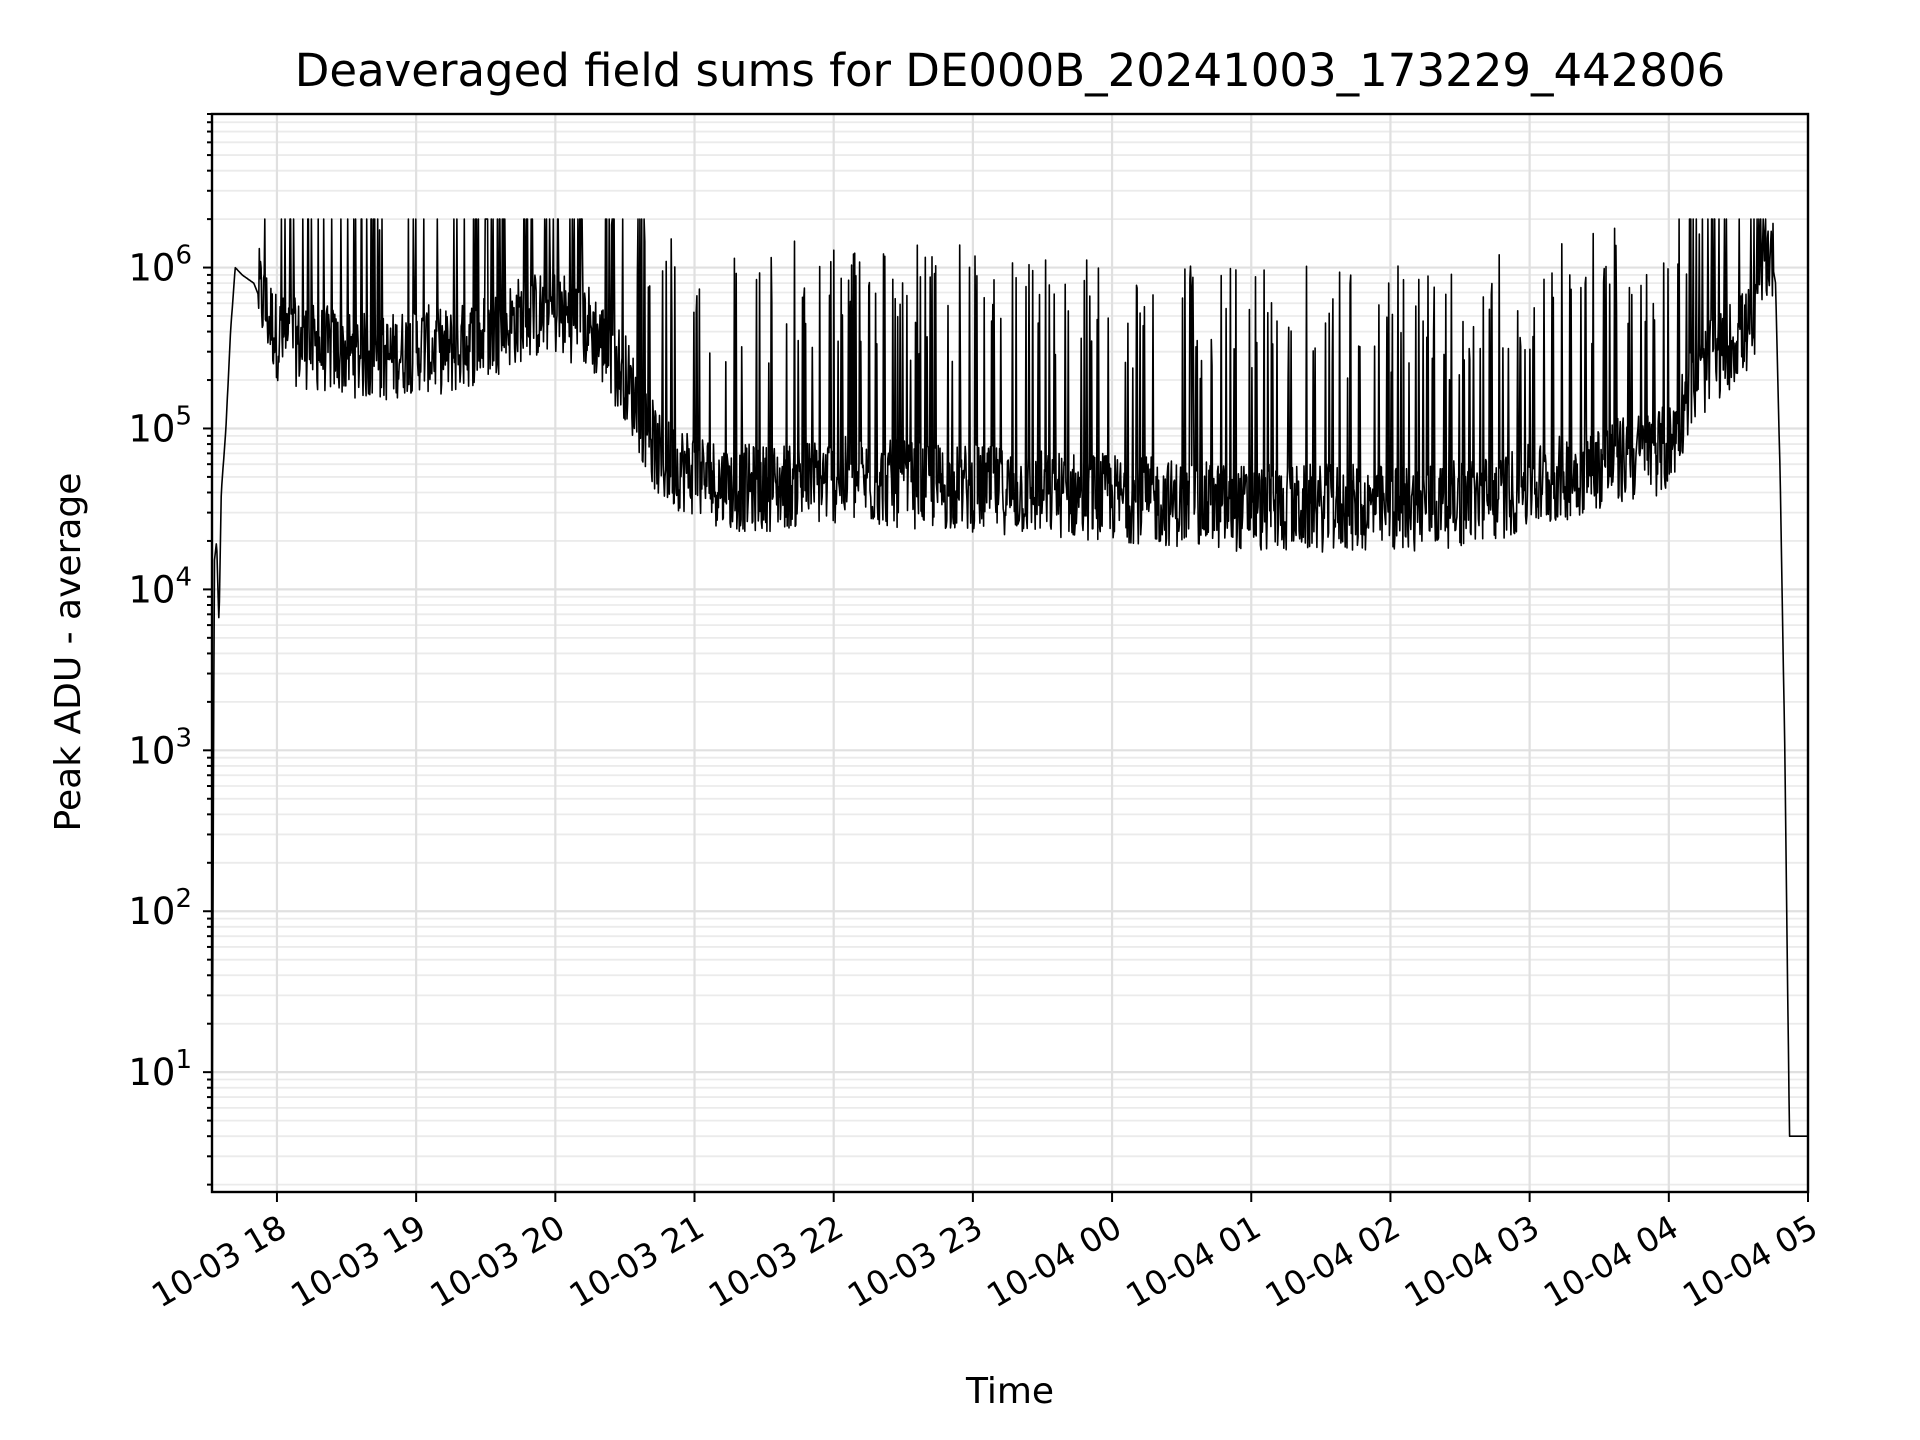 The width and height of the screenshot is (1920, 1440). Describe the element at coordinates (776, 1261) in the screenshot. I see `x-tick-label: 10-03 22` at that location.